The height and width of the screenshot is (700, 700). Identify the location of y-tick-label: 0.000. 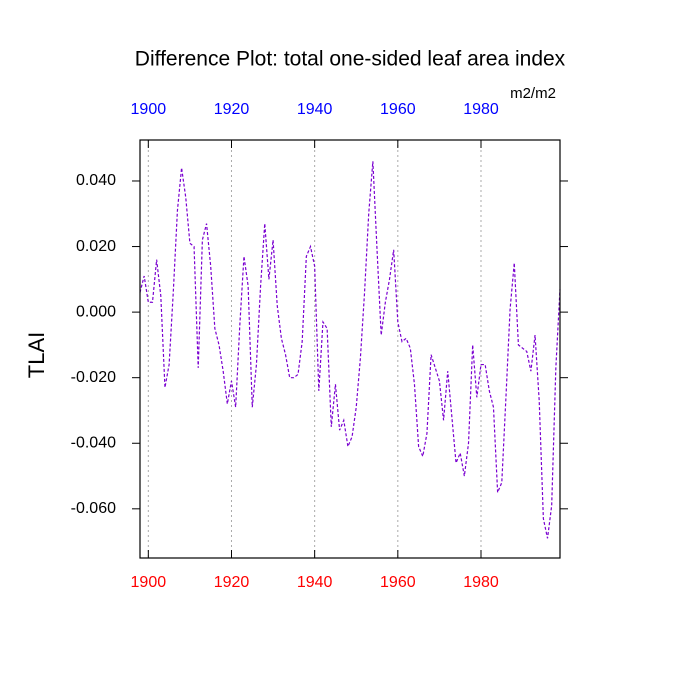
(96, 311).